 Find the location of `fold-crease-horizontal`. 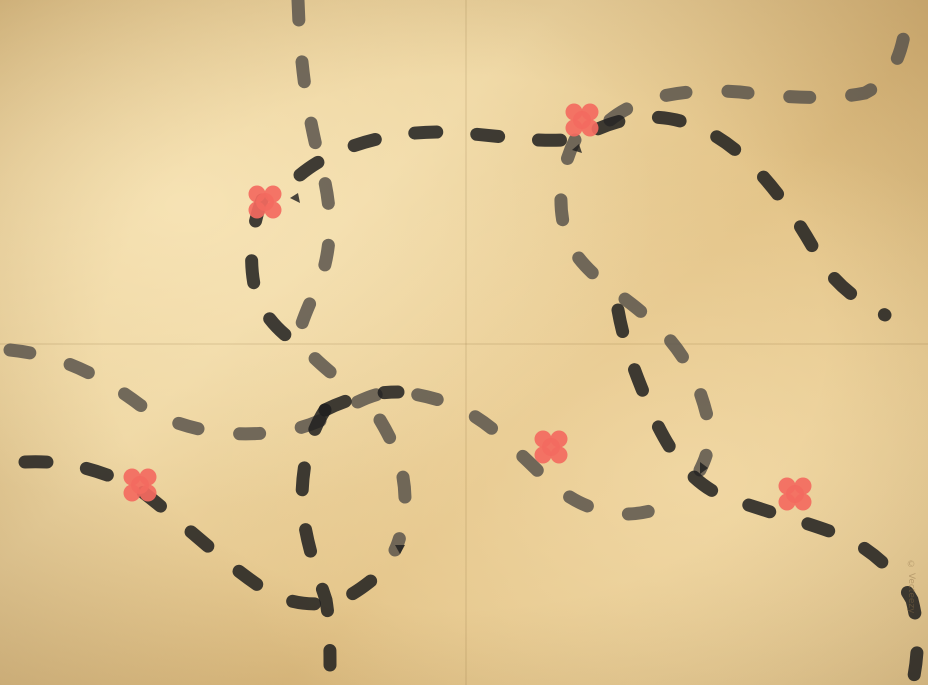

fold-crease-horizontal is located at coordinates (464, 344).